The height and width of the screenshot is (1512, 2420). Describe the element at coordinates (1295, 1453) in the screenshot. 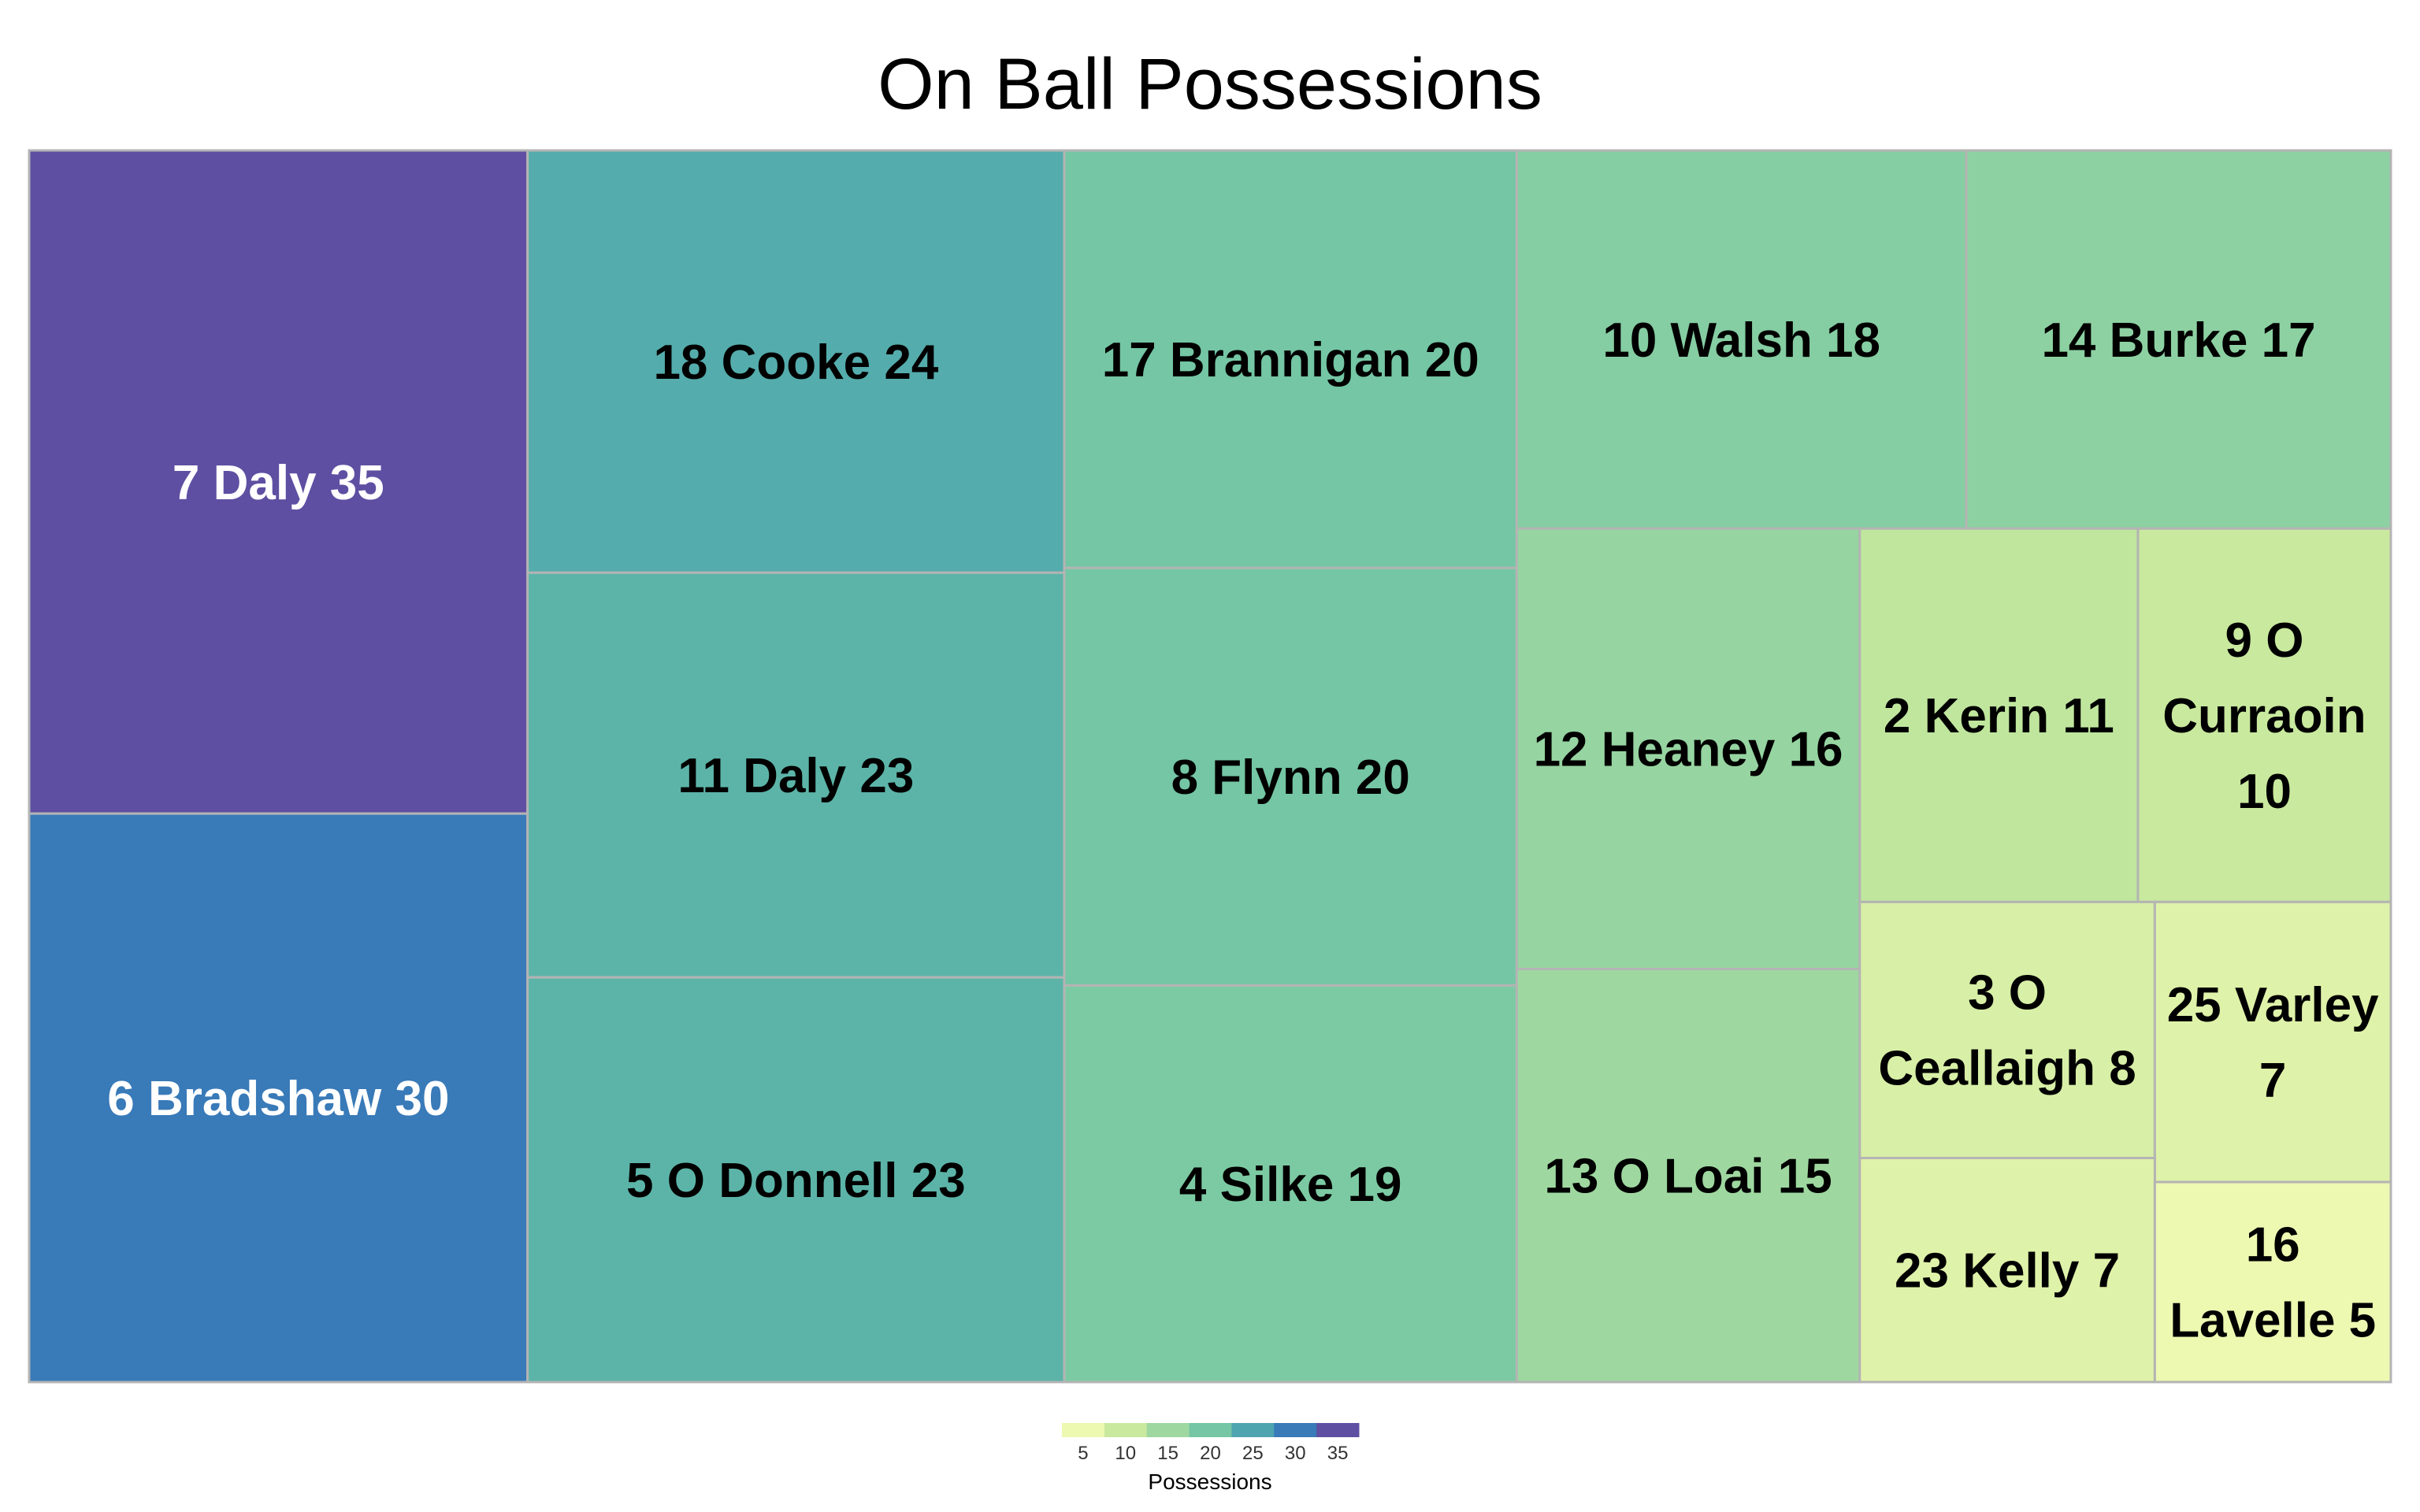

I see `legend-tick-label: 30` at that location.